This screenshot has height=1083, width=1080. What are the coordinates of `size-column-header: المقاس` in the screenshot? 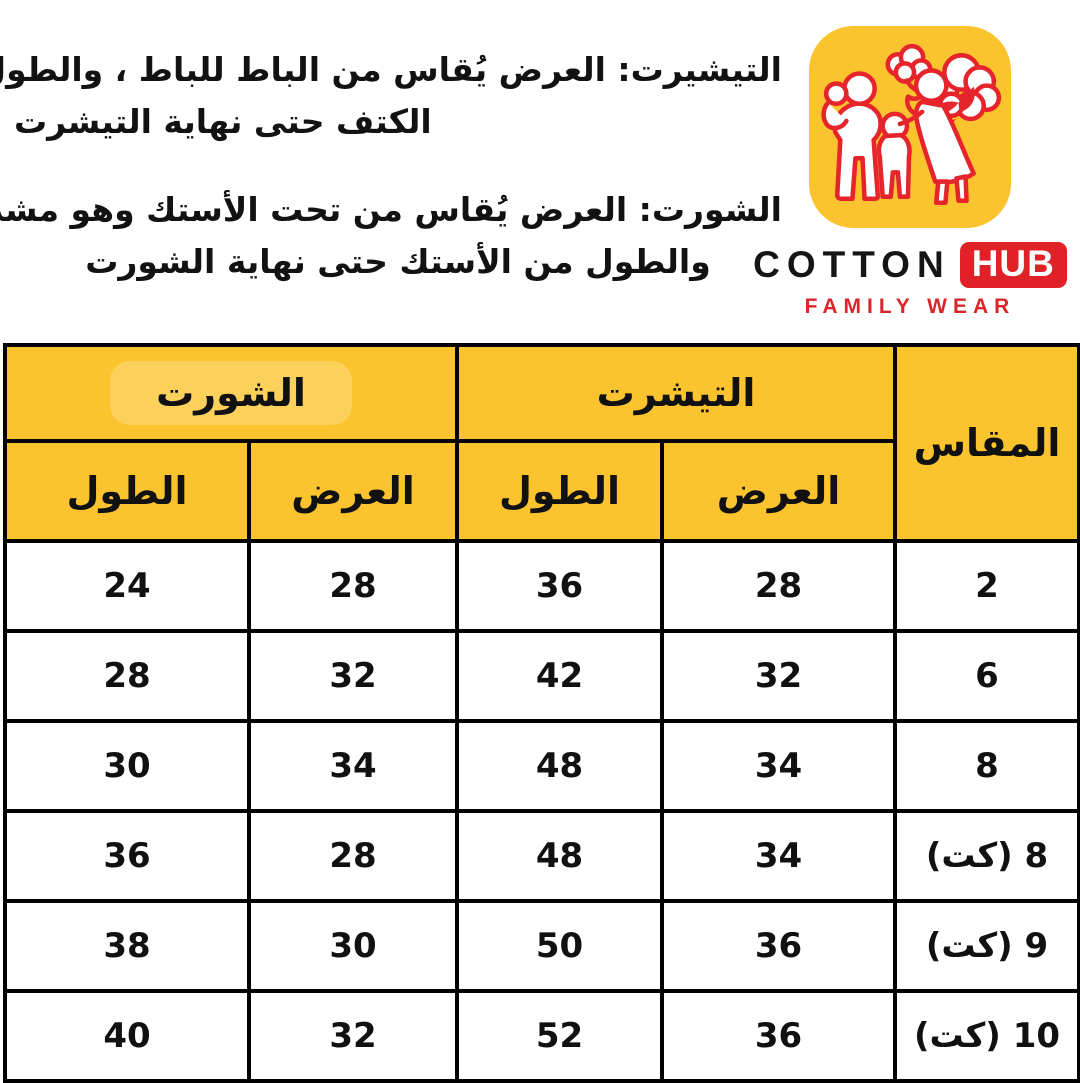 It's located at (986, 443).